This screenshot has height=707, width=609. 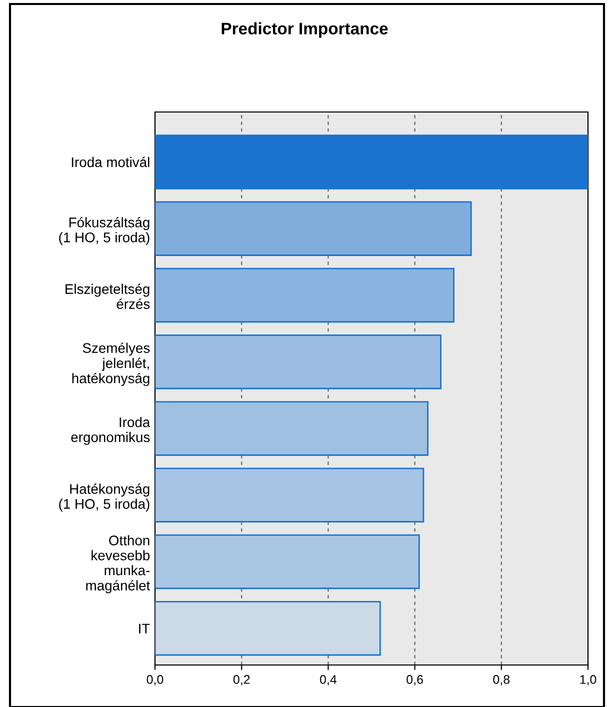 What do you see at coordinates (111, 364) in the screenshot?
I see `y-tick-label: Személyes jelenlét, hatékonyság` at bounding box center [111, 364].